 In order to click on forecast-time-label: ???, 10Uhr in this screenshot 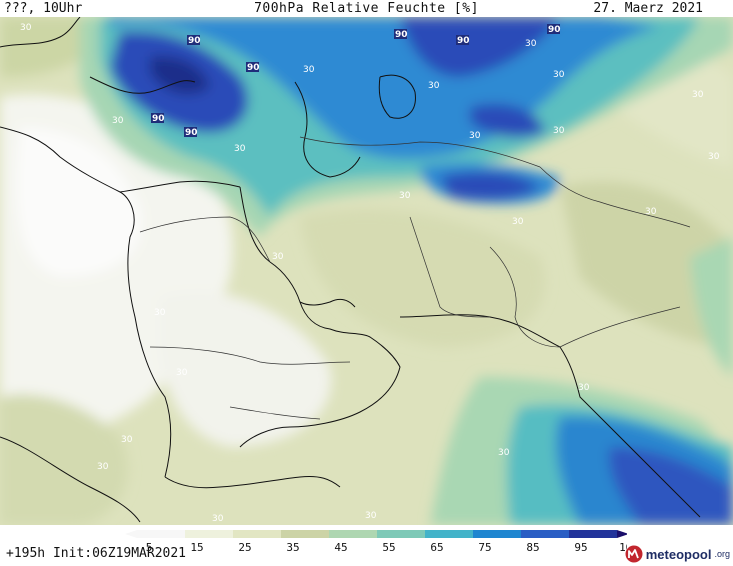, I will do `click(43, 8)`.